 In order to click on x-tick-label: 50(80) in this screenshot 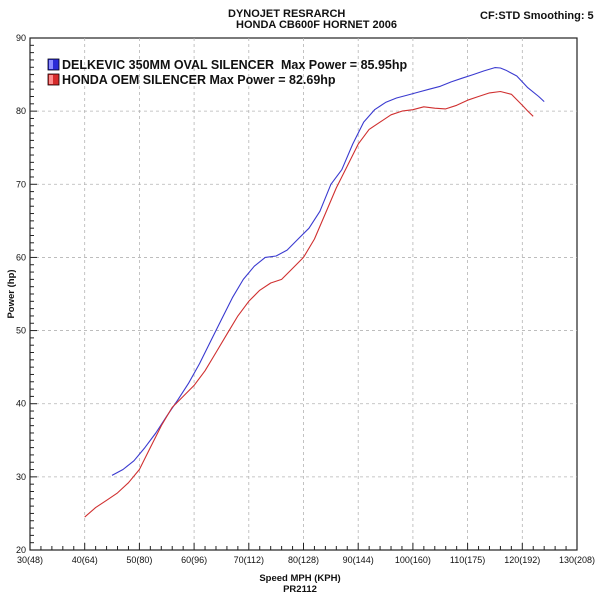, I will do `click(139, 560)`.